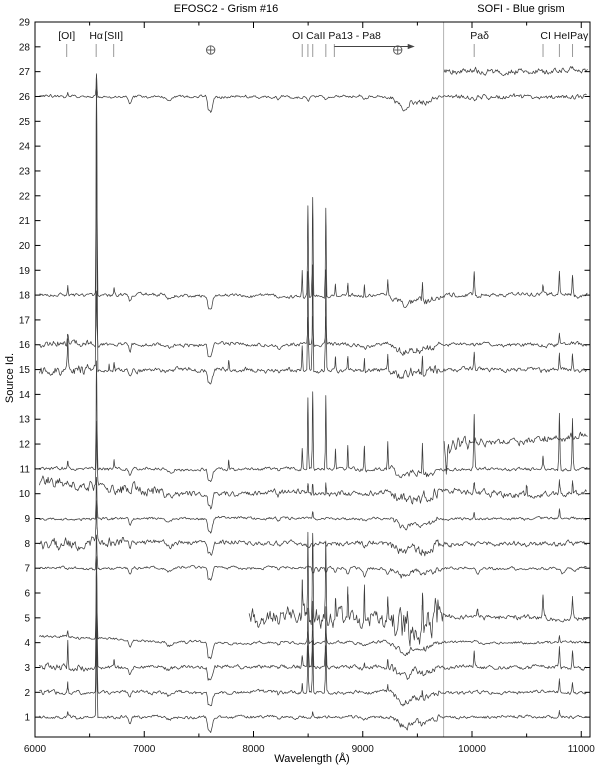 This screenshot has width=600, height=775. Describe the element at coordinates (27, 544) in the screenshot. I see `y-tick-label: 8` at that location.